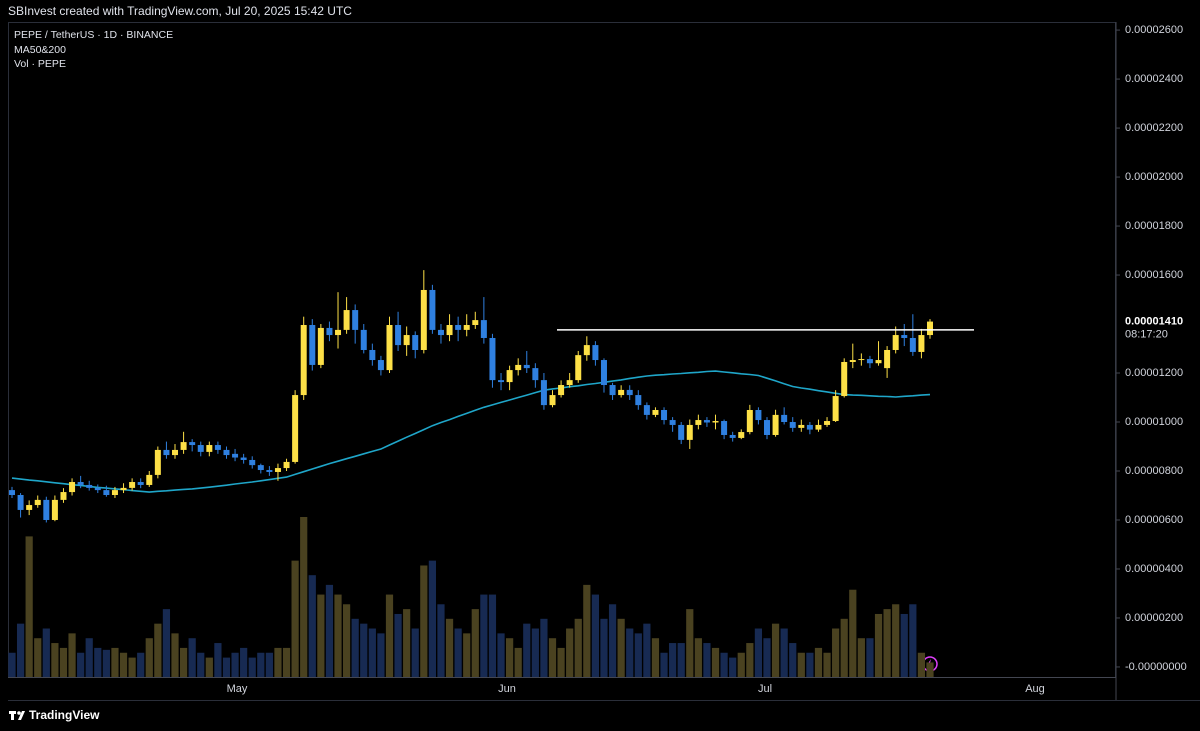 Image resolution: width=1200 pixels, height=731 pixels. I want to click on x-tick-label: Aug, so click(1035, 689).